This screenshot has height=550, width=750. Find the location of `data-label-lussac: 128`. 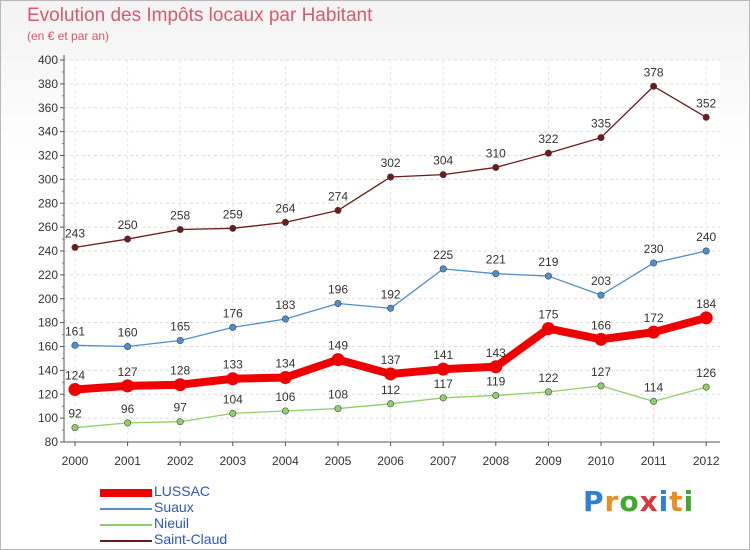

data-label-lussac: 128 is located at coordinates (180, 371).